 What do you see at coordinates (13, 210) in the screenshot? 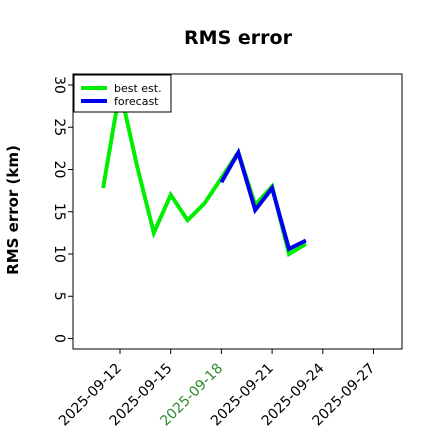
I see `y-axis-label: RMS error (km)` at bounding box center [13, 210].